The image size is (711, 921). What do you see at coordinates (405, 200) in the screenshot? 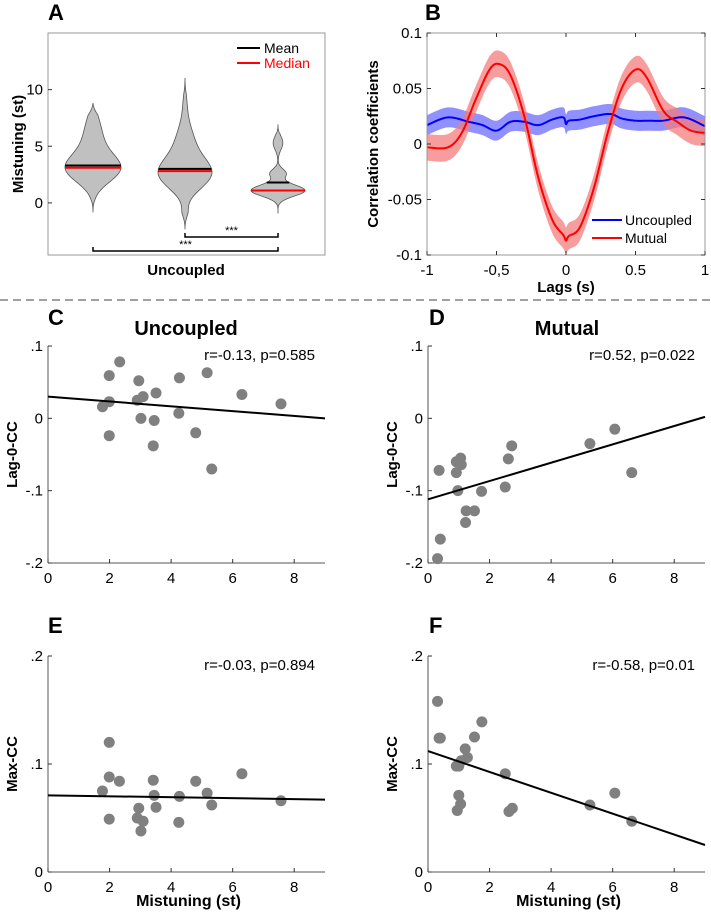
I see `y-tick-label: -0.05` at bounding box center [405, 200].